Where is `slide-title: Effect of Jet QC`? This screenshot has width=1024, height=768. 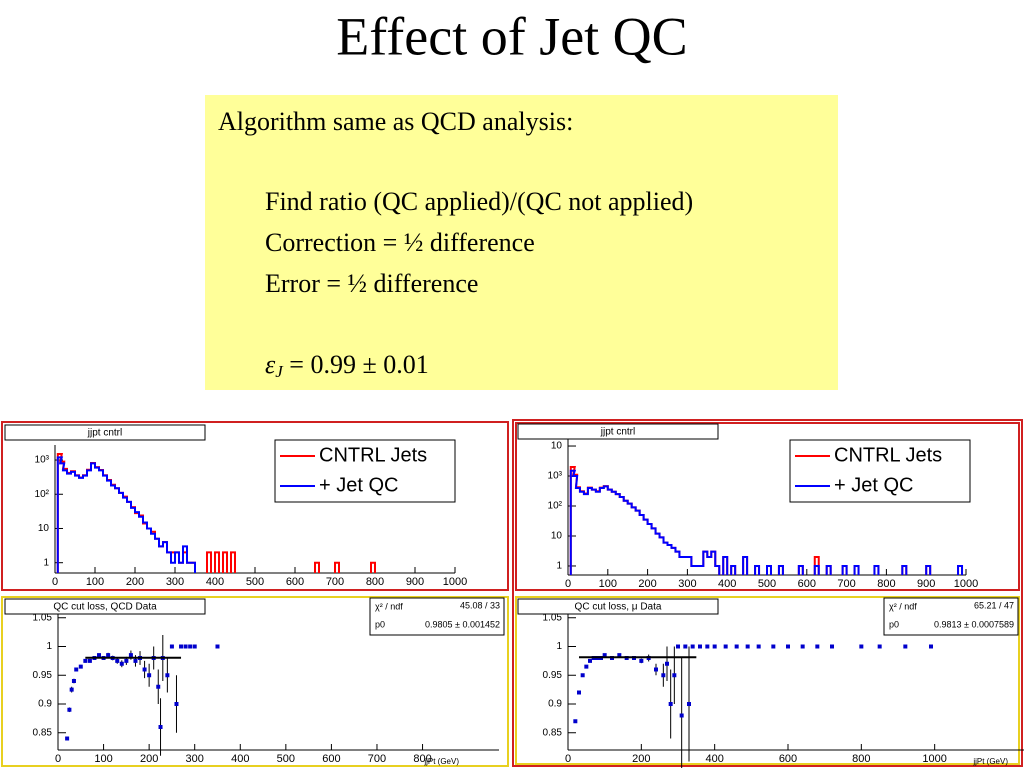
slide-title: Effect of Jet QC is located at coordinates (511, 36).